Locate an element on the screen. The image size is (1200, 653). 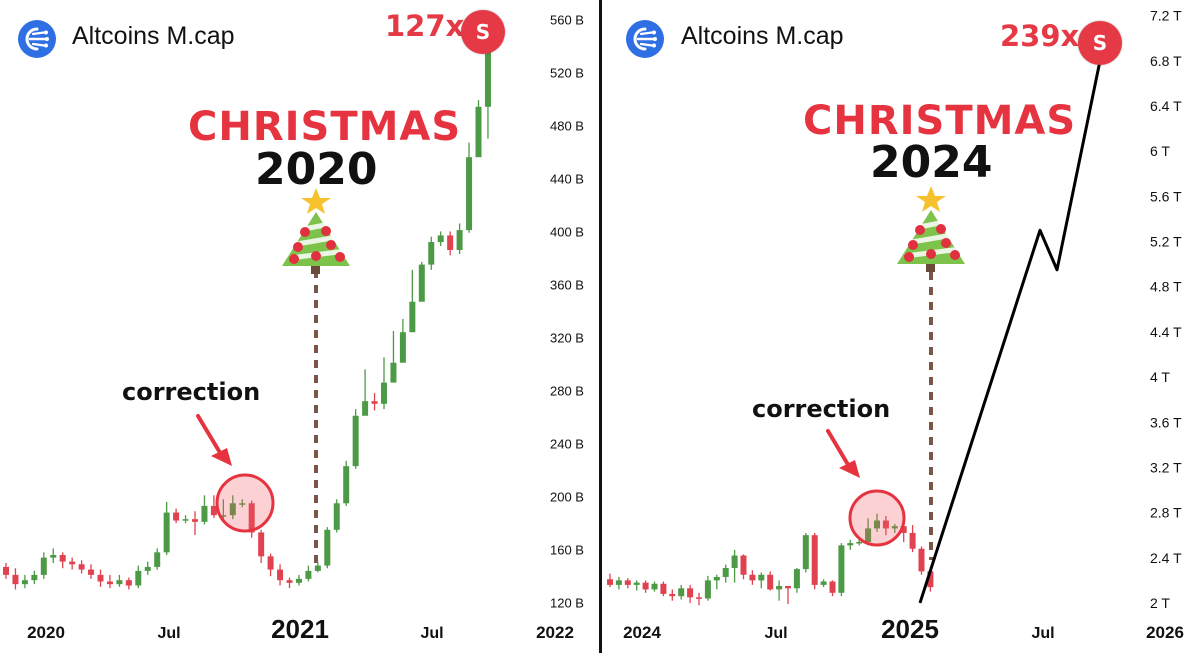
y-tick-label: 2.4 T is located at coordinates (1166, 558).